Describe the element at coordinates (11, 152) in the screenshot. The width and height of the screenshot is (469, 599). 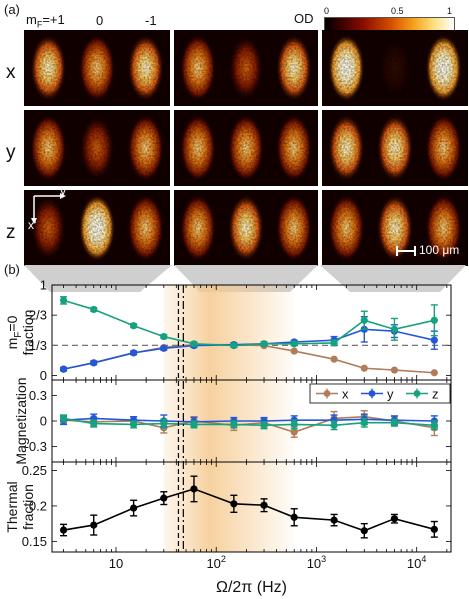
I see `row-label-y: y` at that location.